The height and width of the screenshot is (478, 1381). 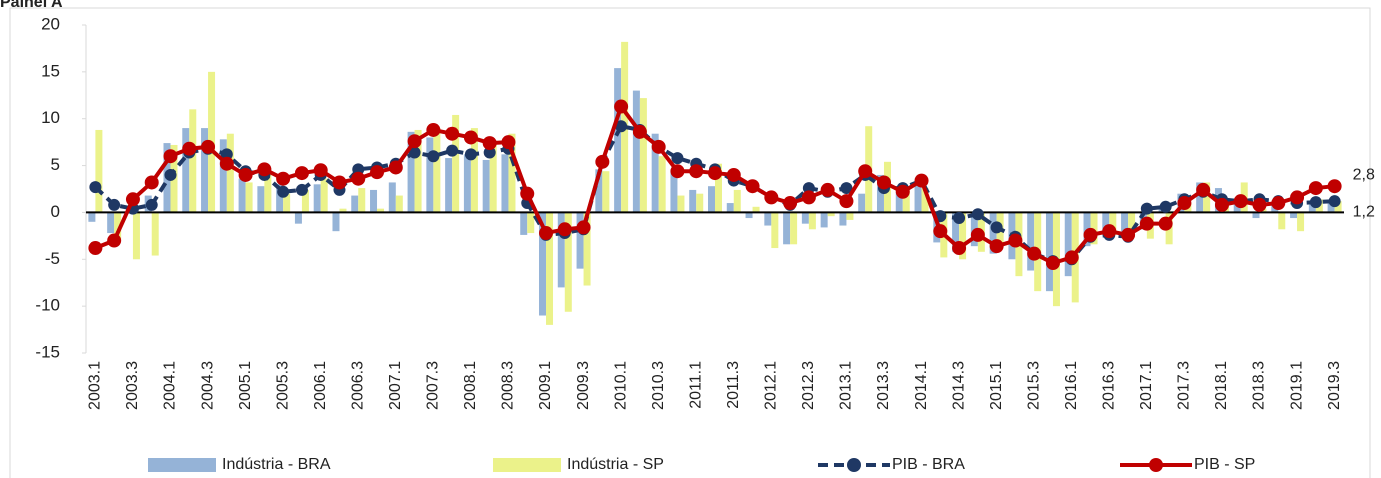 What do you see at coordinates (1146, 385) in the screenshot?
I see `x-tick-label: 2017.1` at bounding box center [1146, 385].